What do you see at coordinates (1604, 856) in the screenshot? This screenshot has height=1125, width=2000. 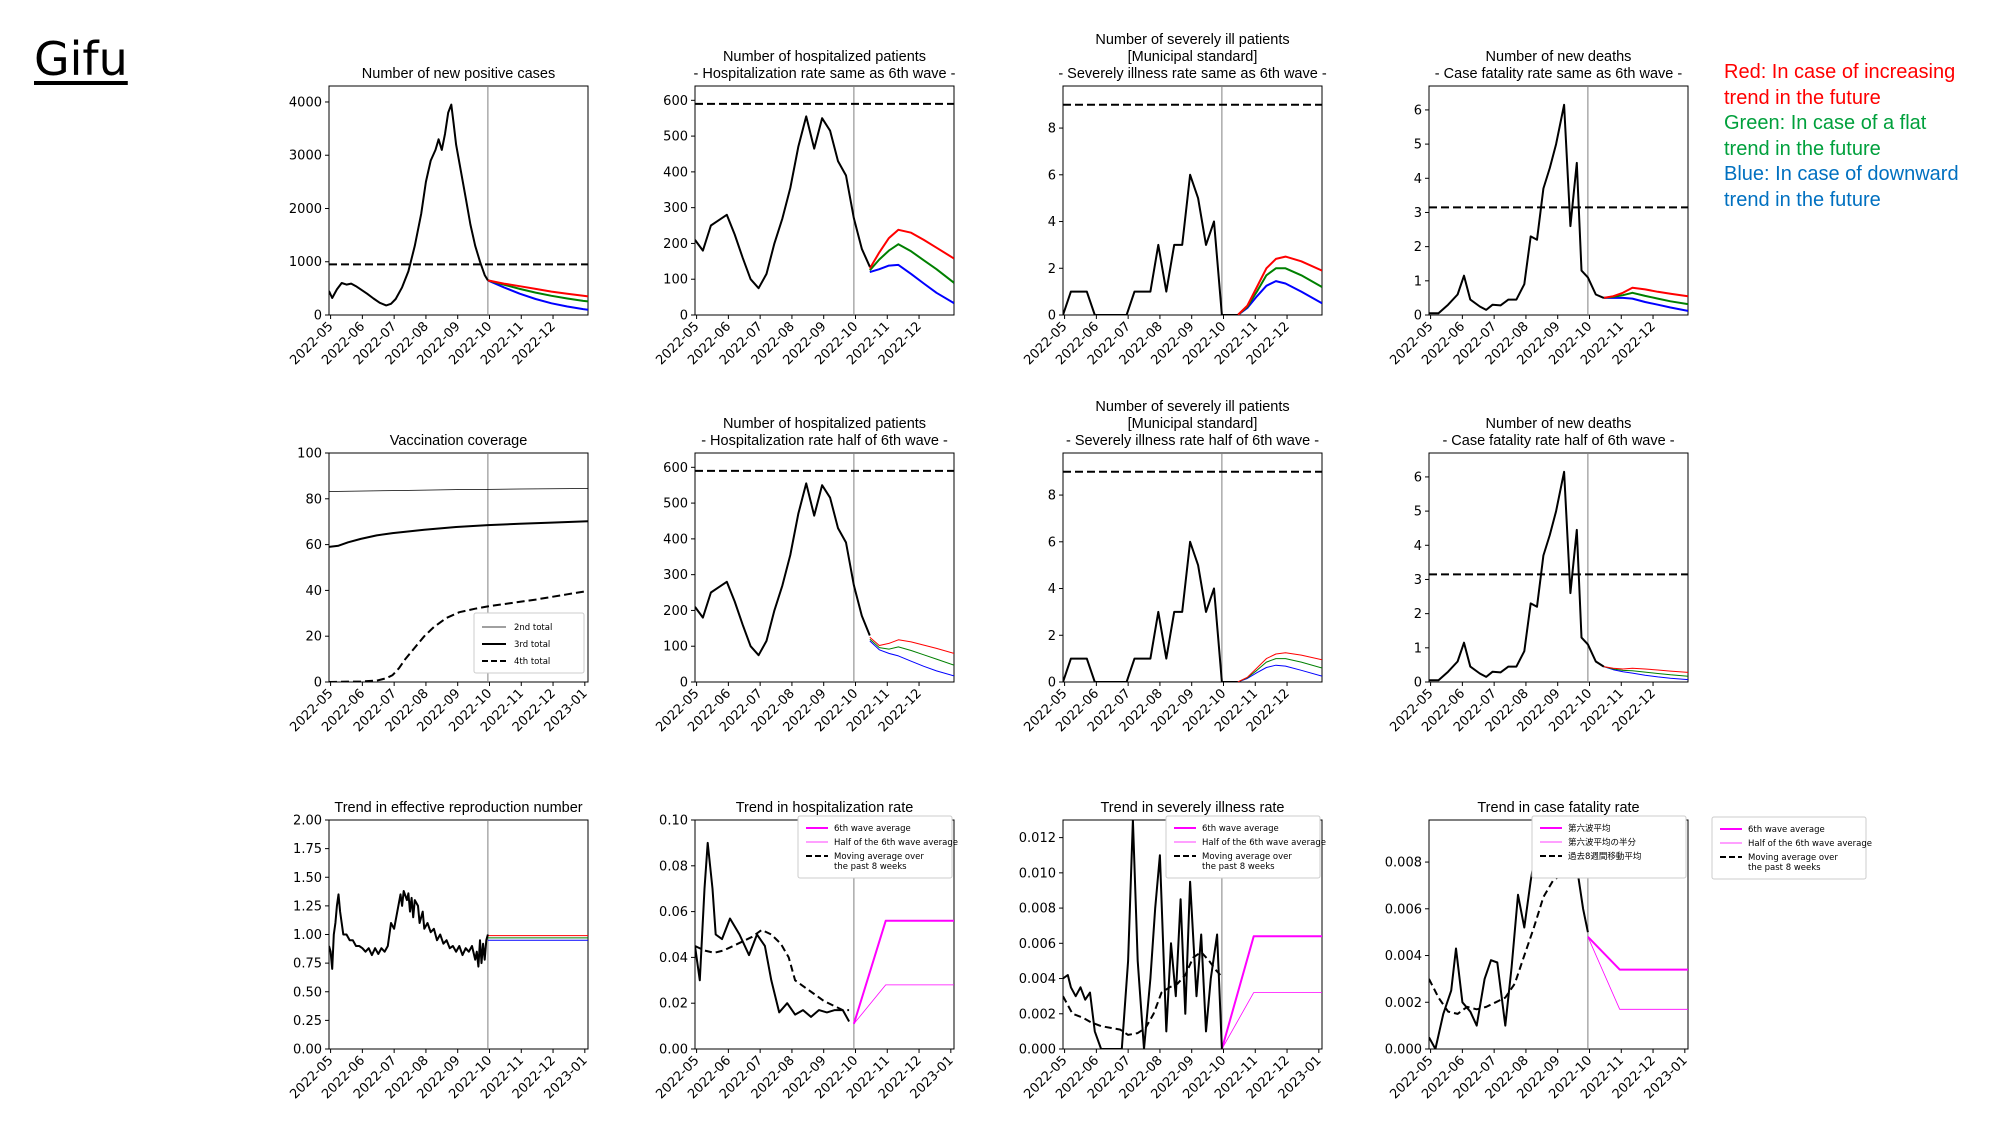 I see `legend-label: 過去8週間移動平均` at bounding box center [1604, 856].